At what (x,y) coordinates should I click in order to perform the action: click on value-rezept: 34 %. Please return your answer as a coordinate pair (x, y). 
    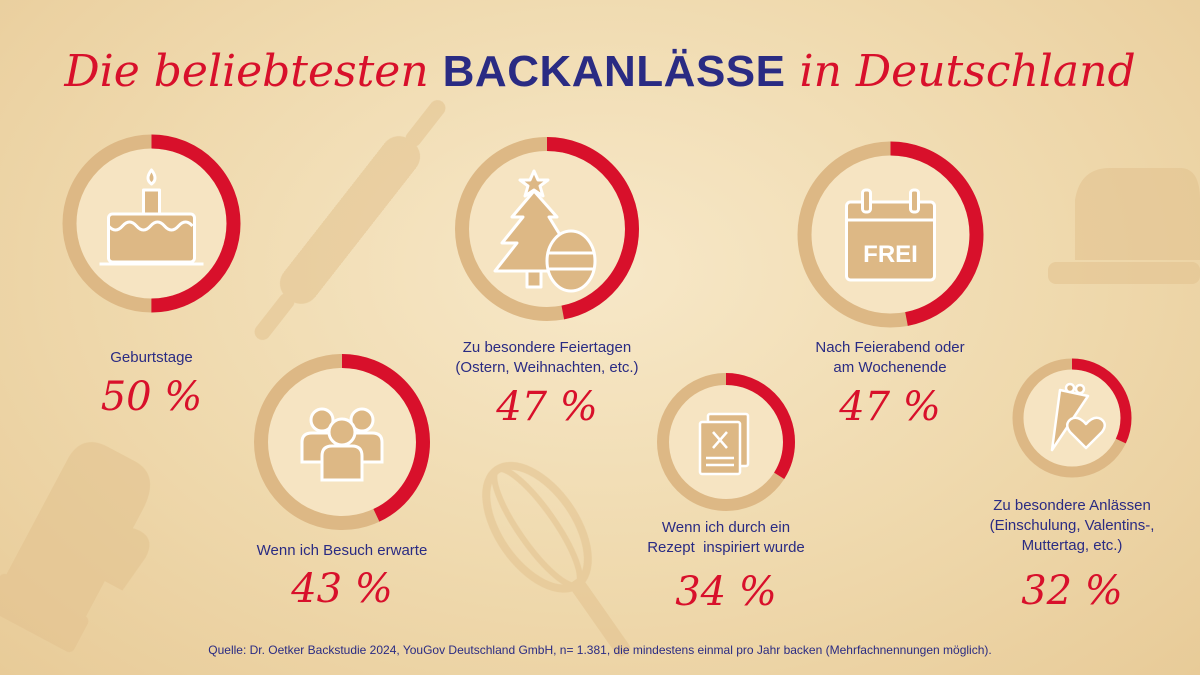
    Looking at the image, I should click on (726, 592).